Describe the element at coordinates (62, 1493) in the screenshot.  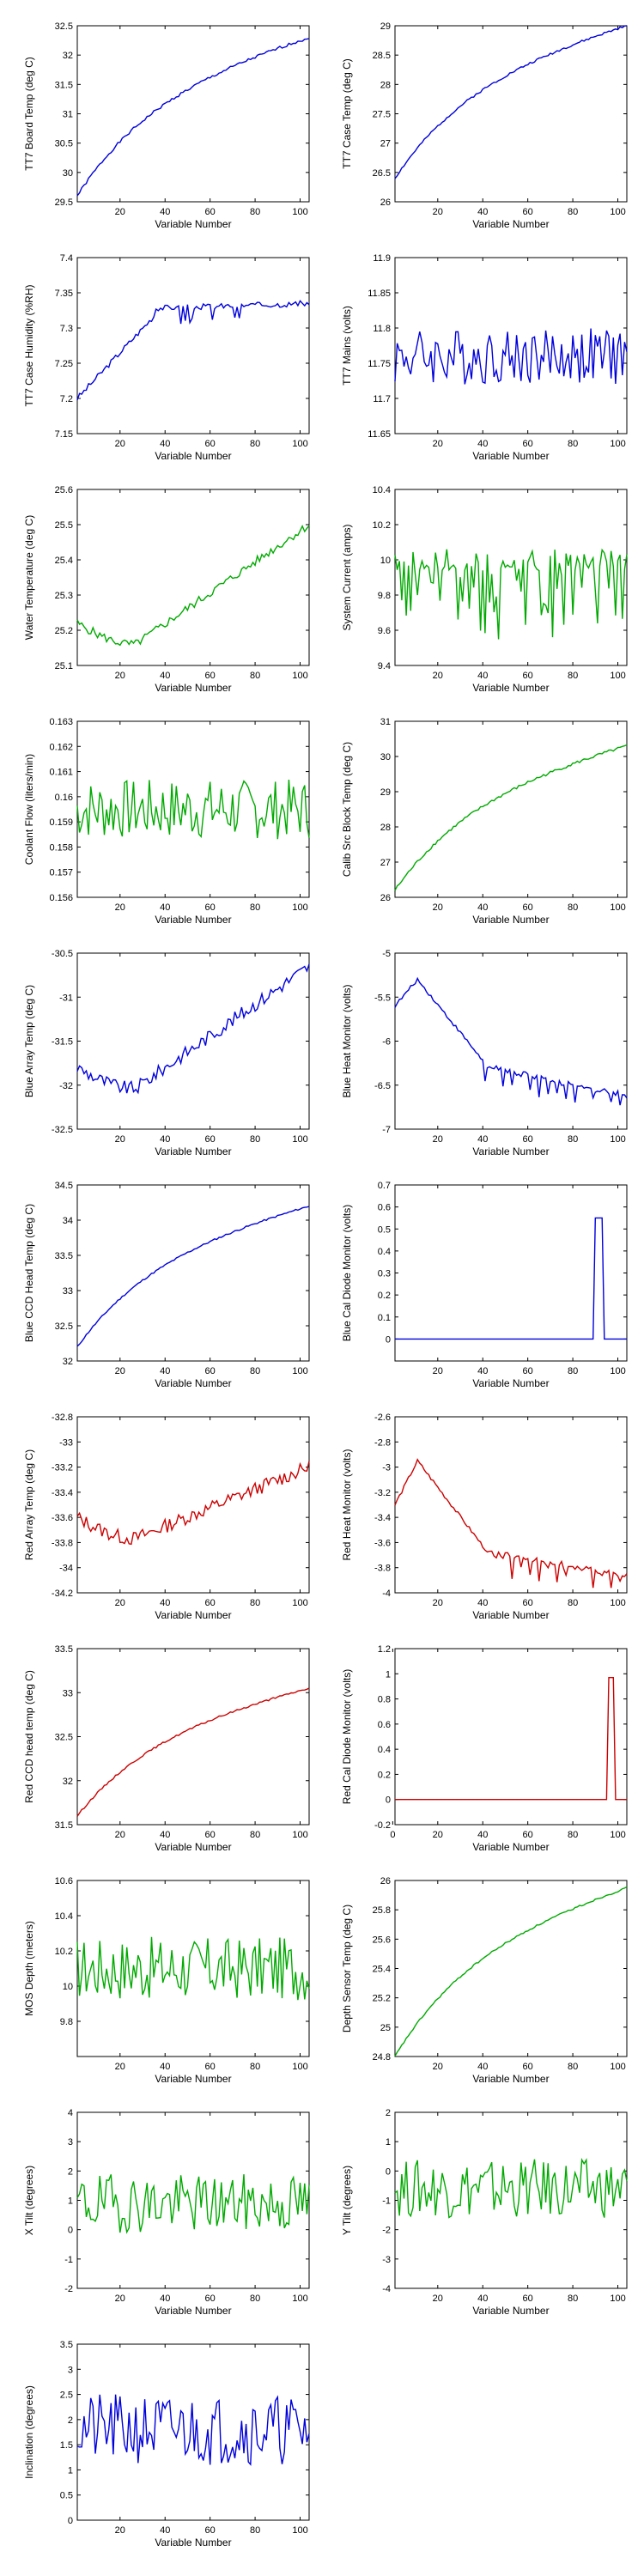
I see `y-tick-label: -33.4` at that location.